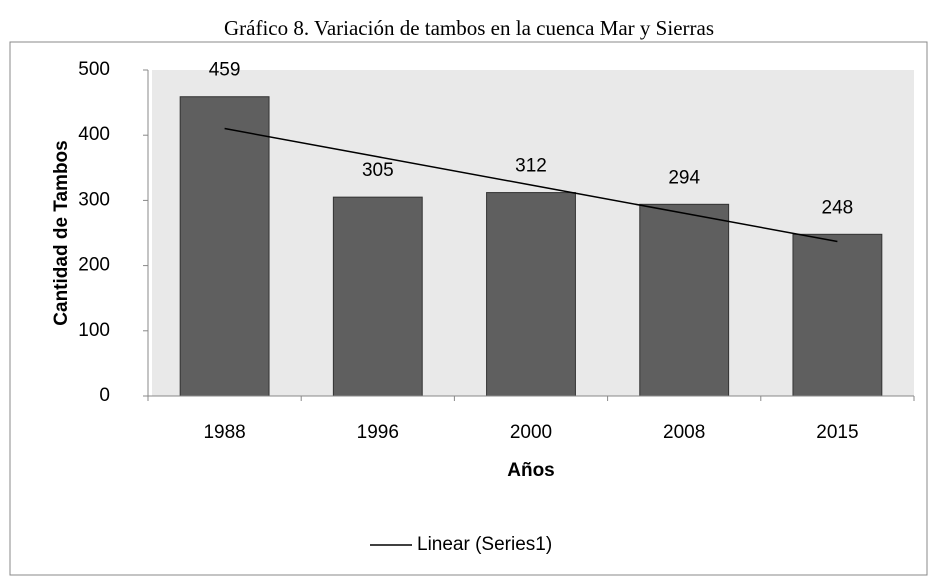 The image size is (928, 576). I want to click on data-label: 294, so click(684, 177).